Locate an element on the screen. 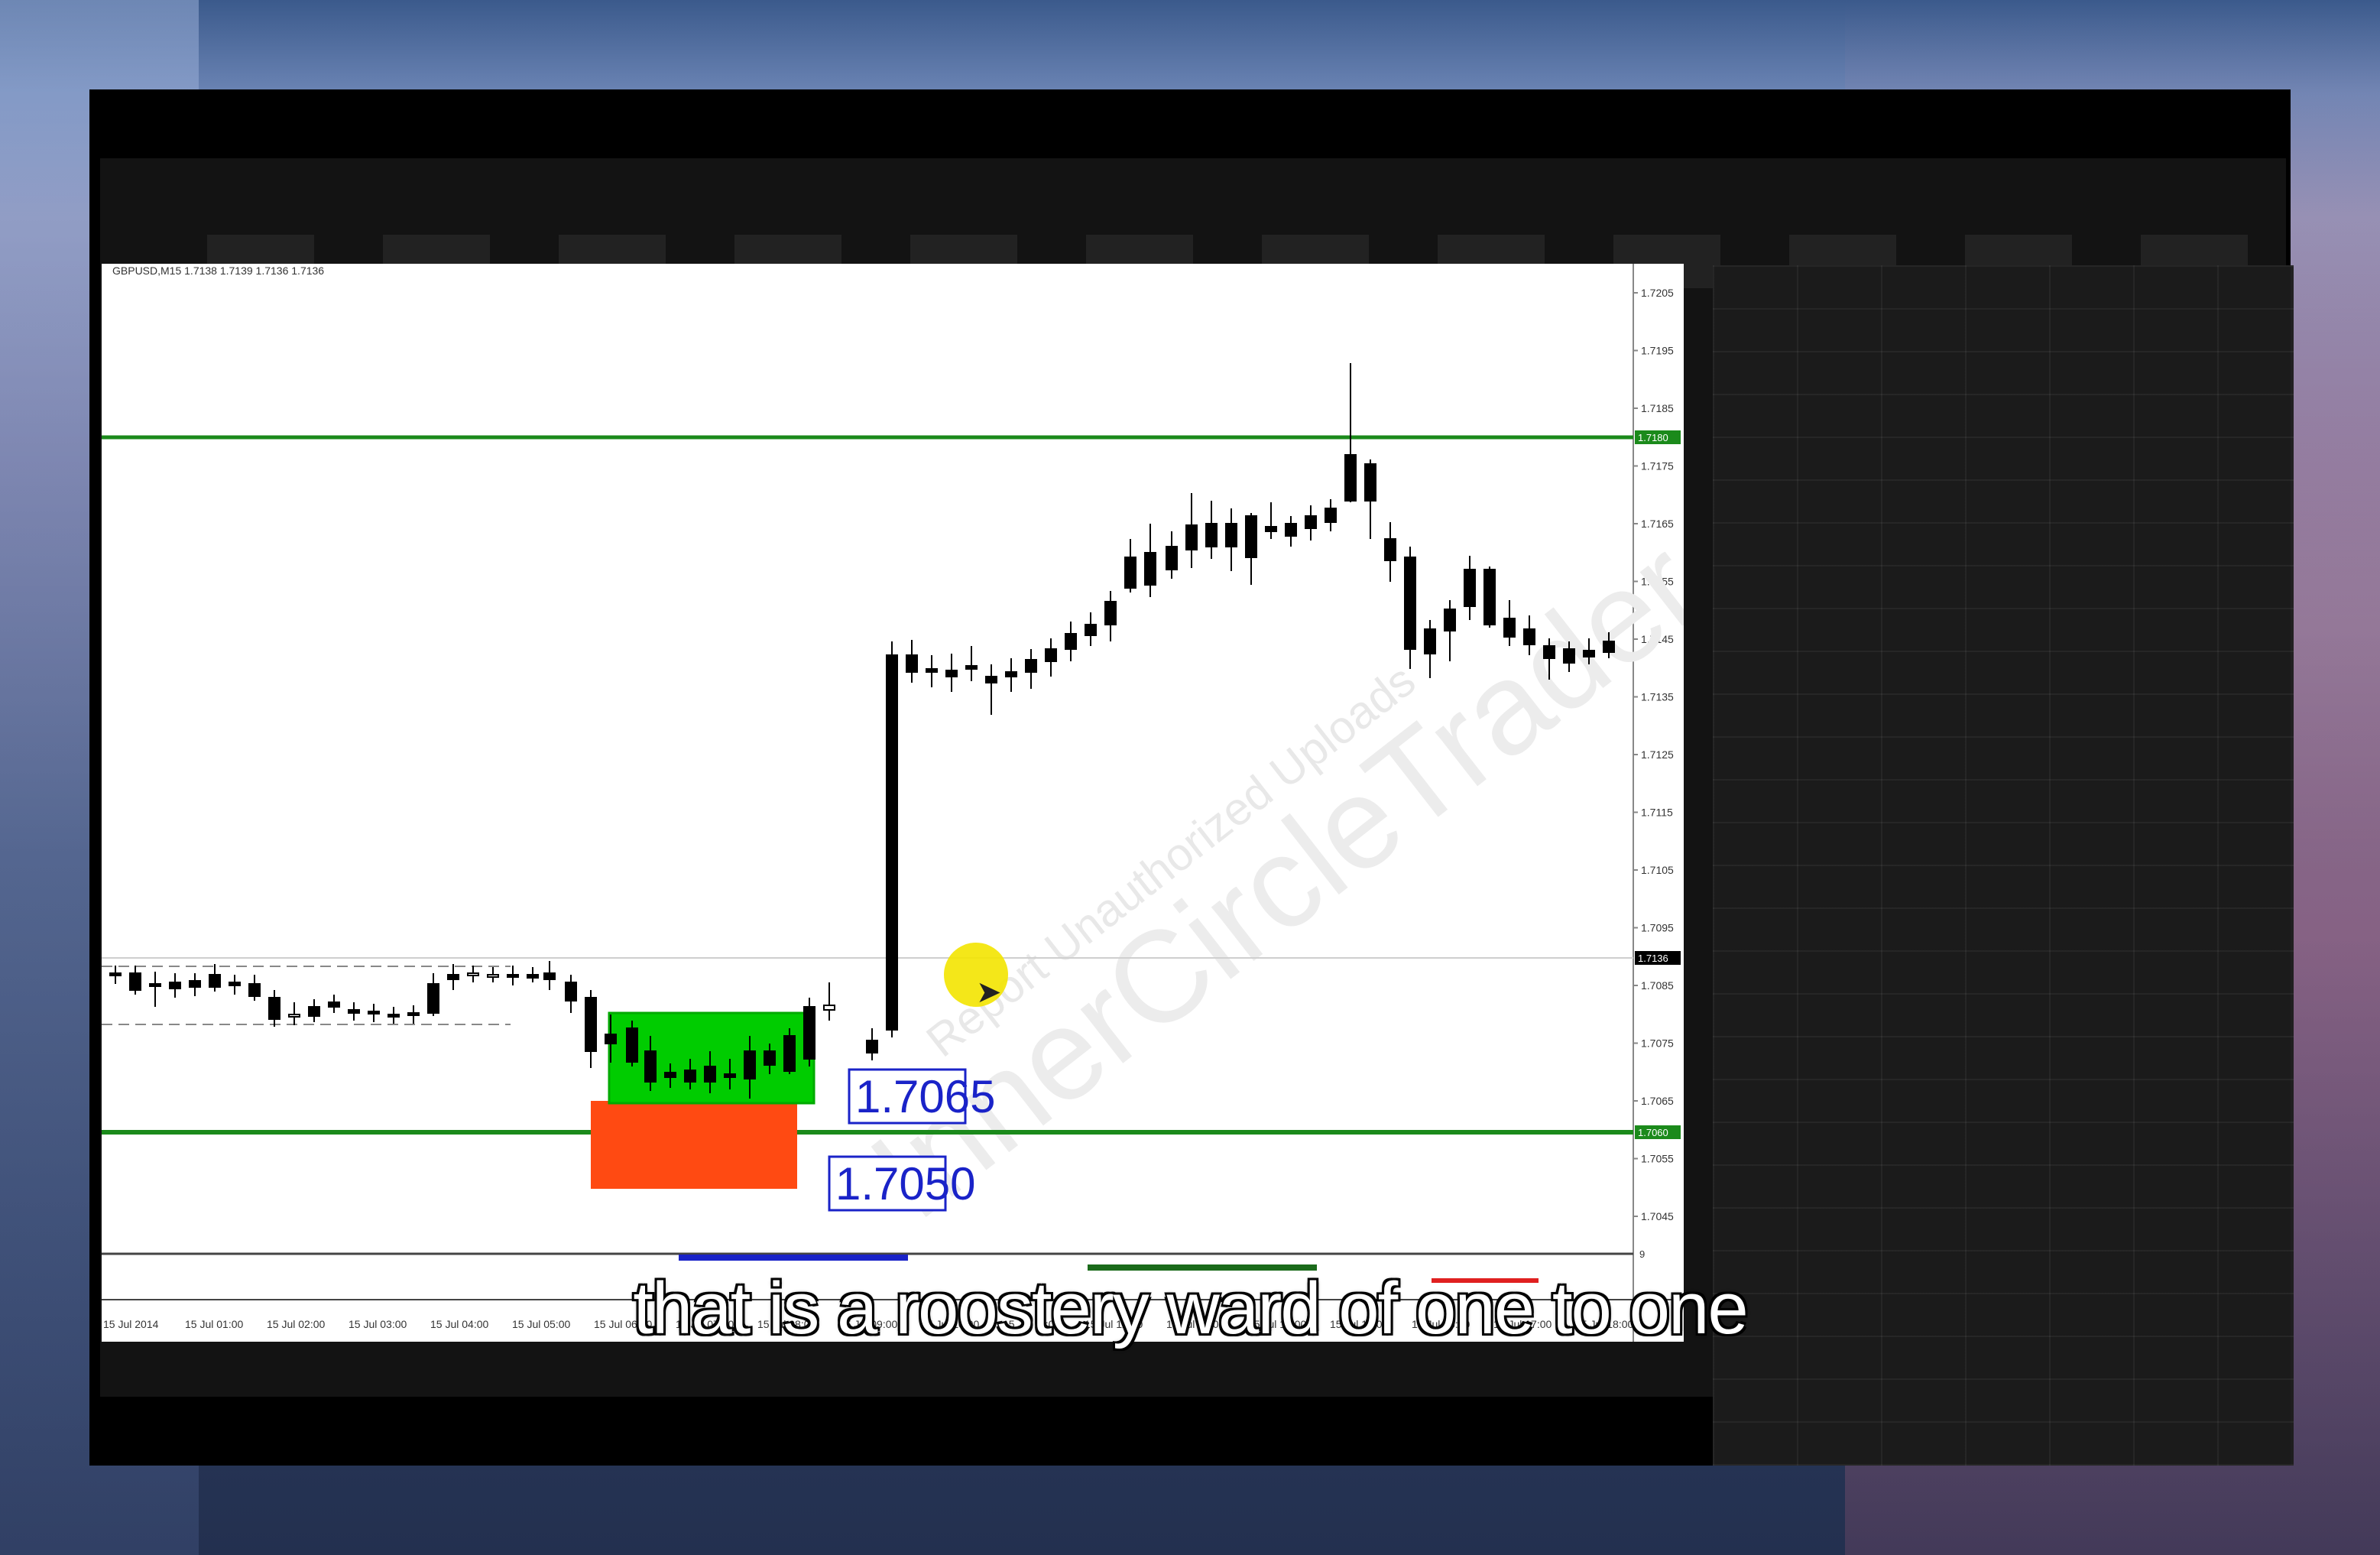 The image size is (2380, 1555). cursor-highlight is located at coordinates (976, 975).